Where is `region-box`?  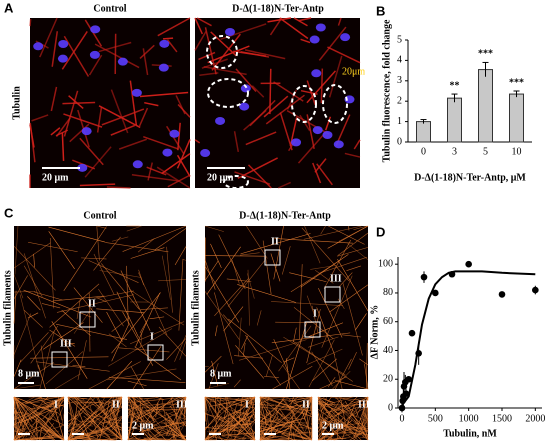 region-box is located at coordinates (87, 319).